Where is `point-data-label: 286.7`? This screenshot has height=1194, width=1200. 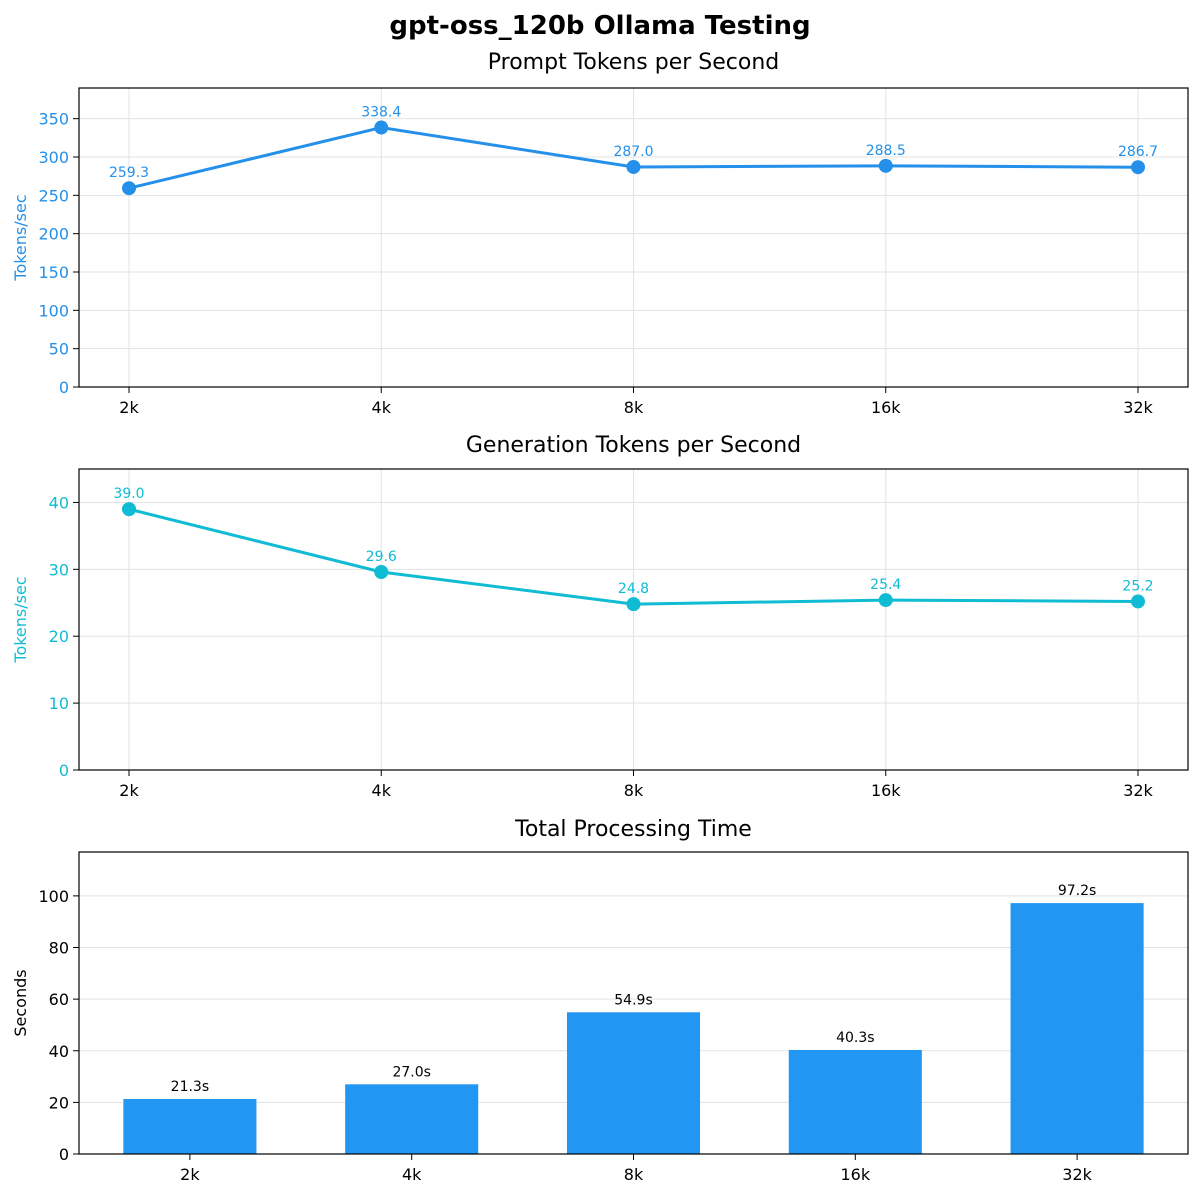 point-data-label: 286.7 is located at coordinates (1138, 152).